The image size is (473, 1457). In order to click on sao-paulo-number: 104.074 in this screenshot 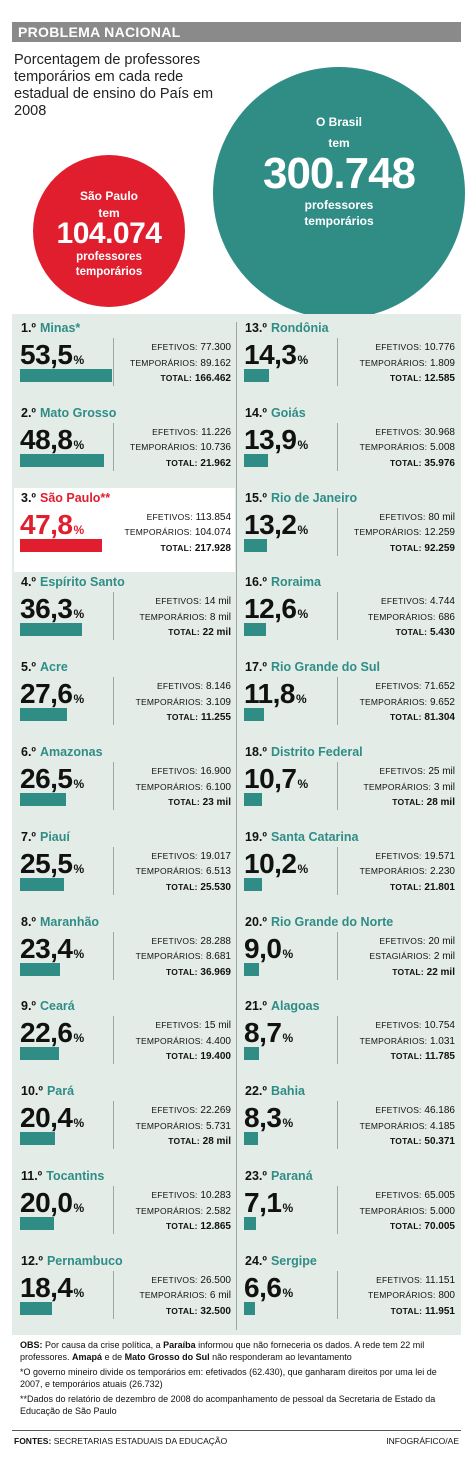, I will do `click(109, 233)`.